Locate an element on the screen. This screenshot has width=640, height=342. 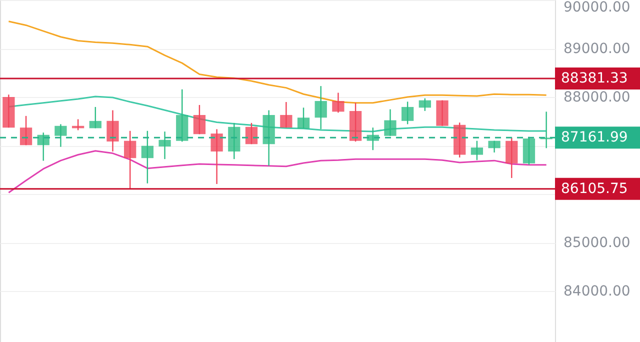
ref-line-label: 86105.75 is located at coordinates (594, 188).